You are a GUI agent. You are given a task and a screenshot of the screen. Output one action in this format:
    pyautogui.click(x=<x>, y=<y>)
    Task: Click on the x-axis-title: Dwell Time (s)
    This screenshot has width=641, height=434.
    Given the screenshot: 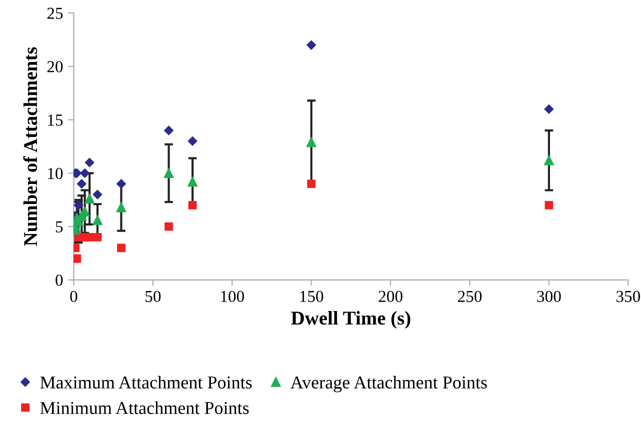 What is the action you would take?
    pyautogui.click(x=350, y=320)
    